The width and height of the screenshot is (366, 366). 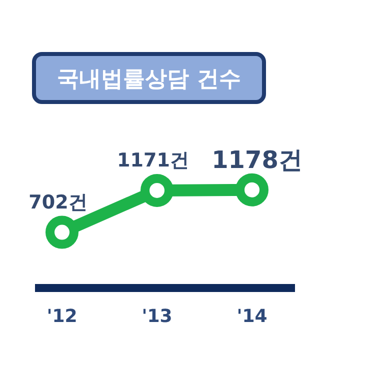 What do you see at coordinates (149, 79) in the screenshot?
I see `chart-title: 국내법률상담 건수` at bounding box center [149, 79].